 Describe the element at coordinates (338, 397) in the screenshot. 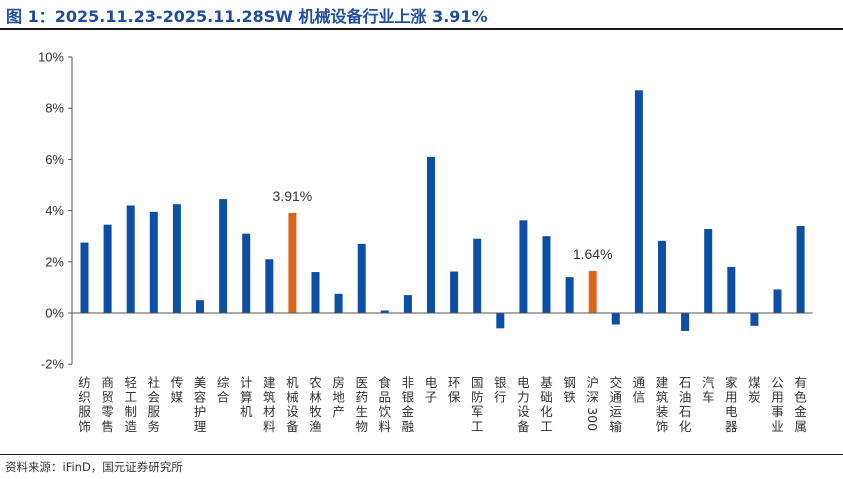

I see `x-tick-label: 房地产` at that location.